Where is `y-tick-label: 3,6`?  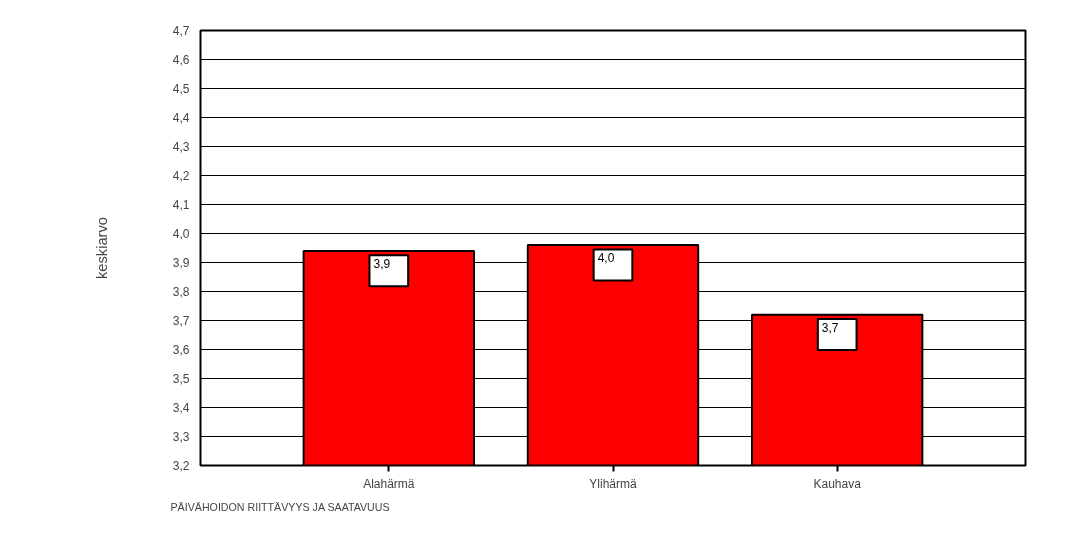 y-tick-label: 3,6 is located at coordinates (181, 350).